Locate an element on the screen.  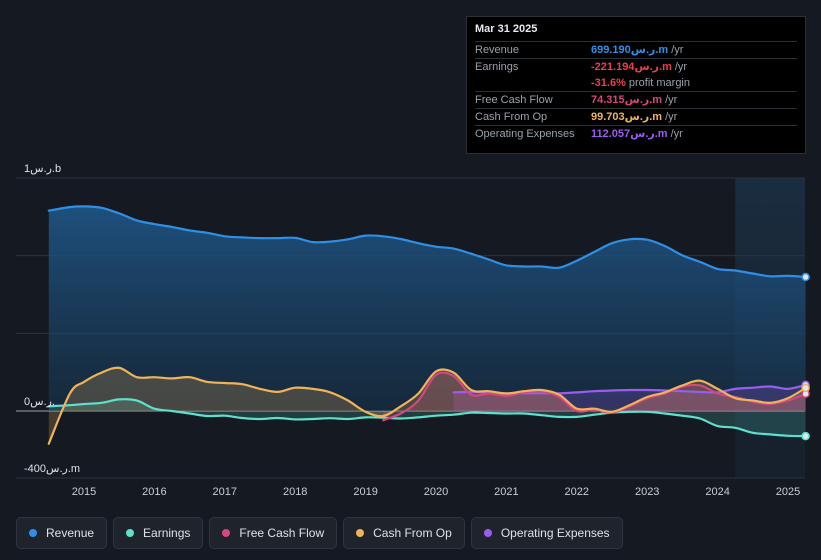
legend-label: Cash From Op is located at coordinates (412, 533).